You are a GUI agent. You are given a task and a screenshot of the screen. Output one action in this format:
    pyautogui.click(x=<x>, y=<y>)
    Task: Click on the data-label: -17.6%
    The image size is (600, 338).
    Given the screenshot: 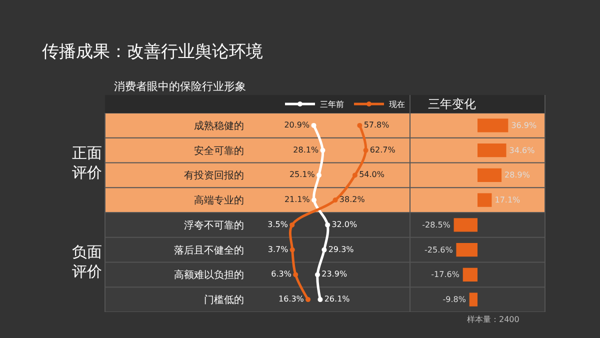 What is the action you would take?
    pyautogui.click(x=445, y=275)
    